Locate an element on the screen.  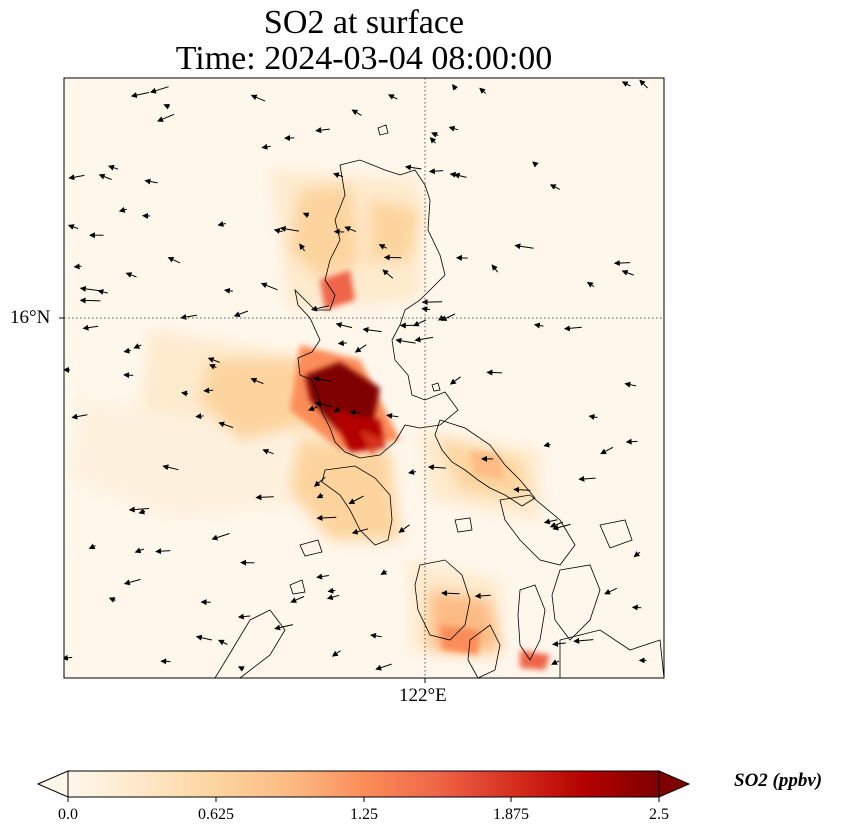
colorbar-tick-label: 0.625 is located at coordinates (216, 814).